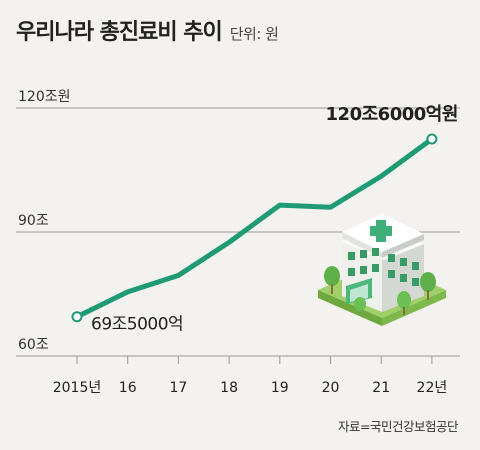 This screenshot has width=480, height=450. Describe the element at coordinates (254, 360) in the screenshot. I see `x-axis-ticks` at that location.